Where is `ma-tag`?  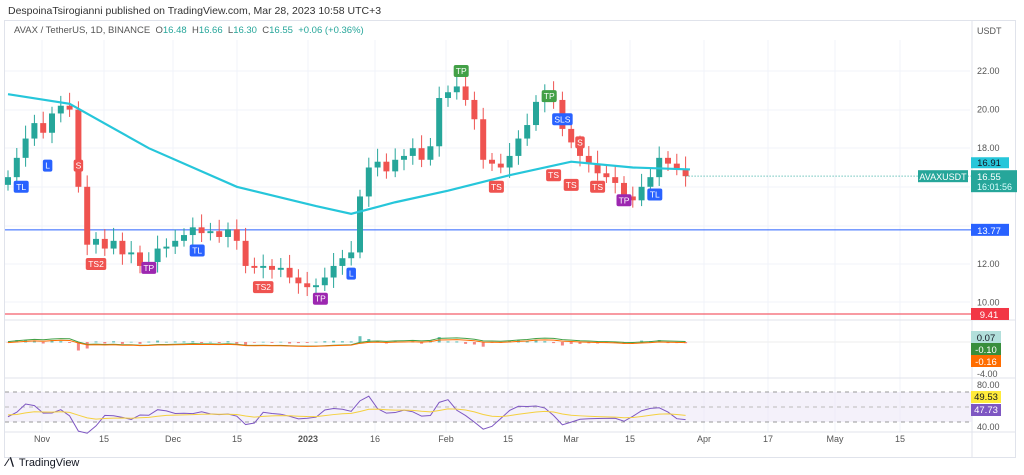 ma-tag is located at coordinates (990, 163).